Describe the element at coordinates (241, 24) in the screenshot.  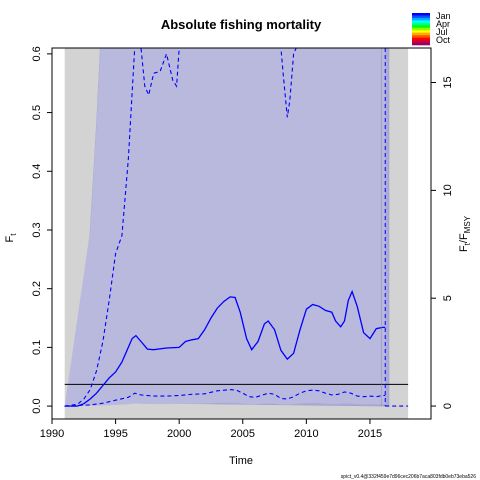
I see `chart-title: Absolute fishing mortality` at that location.